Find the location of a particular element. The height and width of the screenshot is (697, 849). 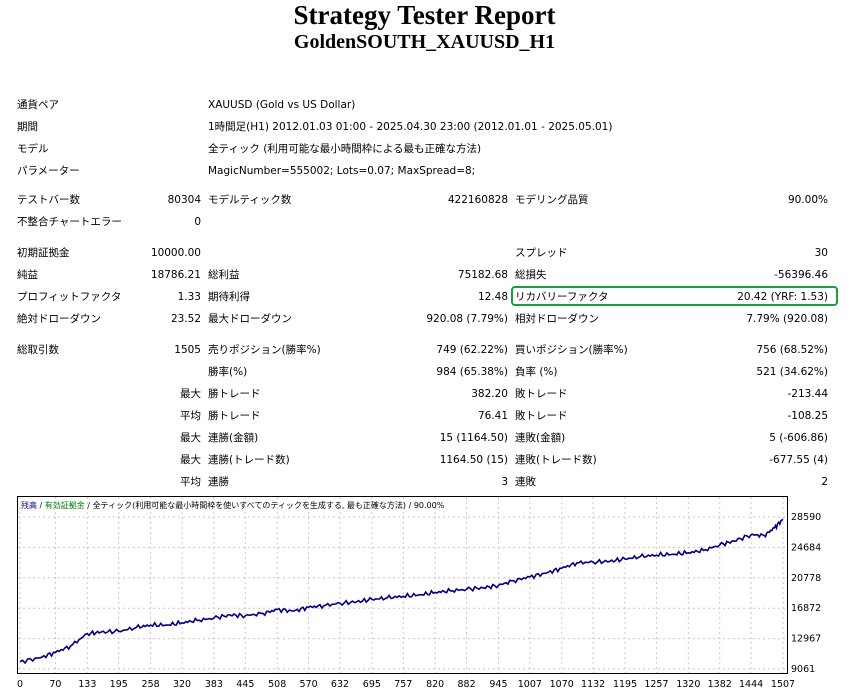

y-tick-label: 9061 is located at coordinates (803, 669).